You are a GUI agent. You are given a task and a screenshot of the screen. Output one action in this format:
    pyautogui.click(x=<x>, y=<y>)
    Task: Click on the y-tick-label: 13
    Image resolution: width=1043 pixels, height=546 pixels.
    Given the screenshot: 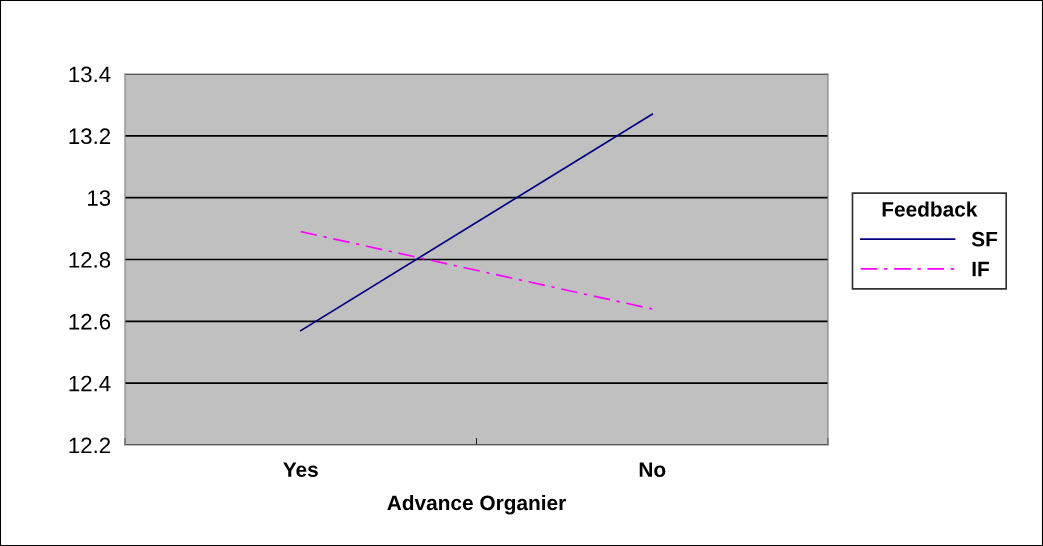 What is the action you would take?
    pyautogui.click(x=99, y=198)
    